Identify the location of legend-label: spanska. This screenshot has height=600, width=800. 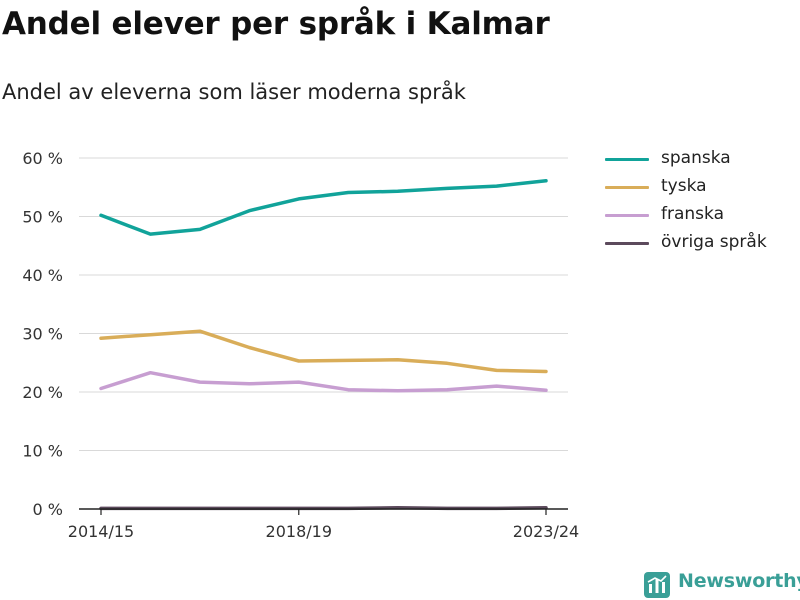
(696, 158).